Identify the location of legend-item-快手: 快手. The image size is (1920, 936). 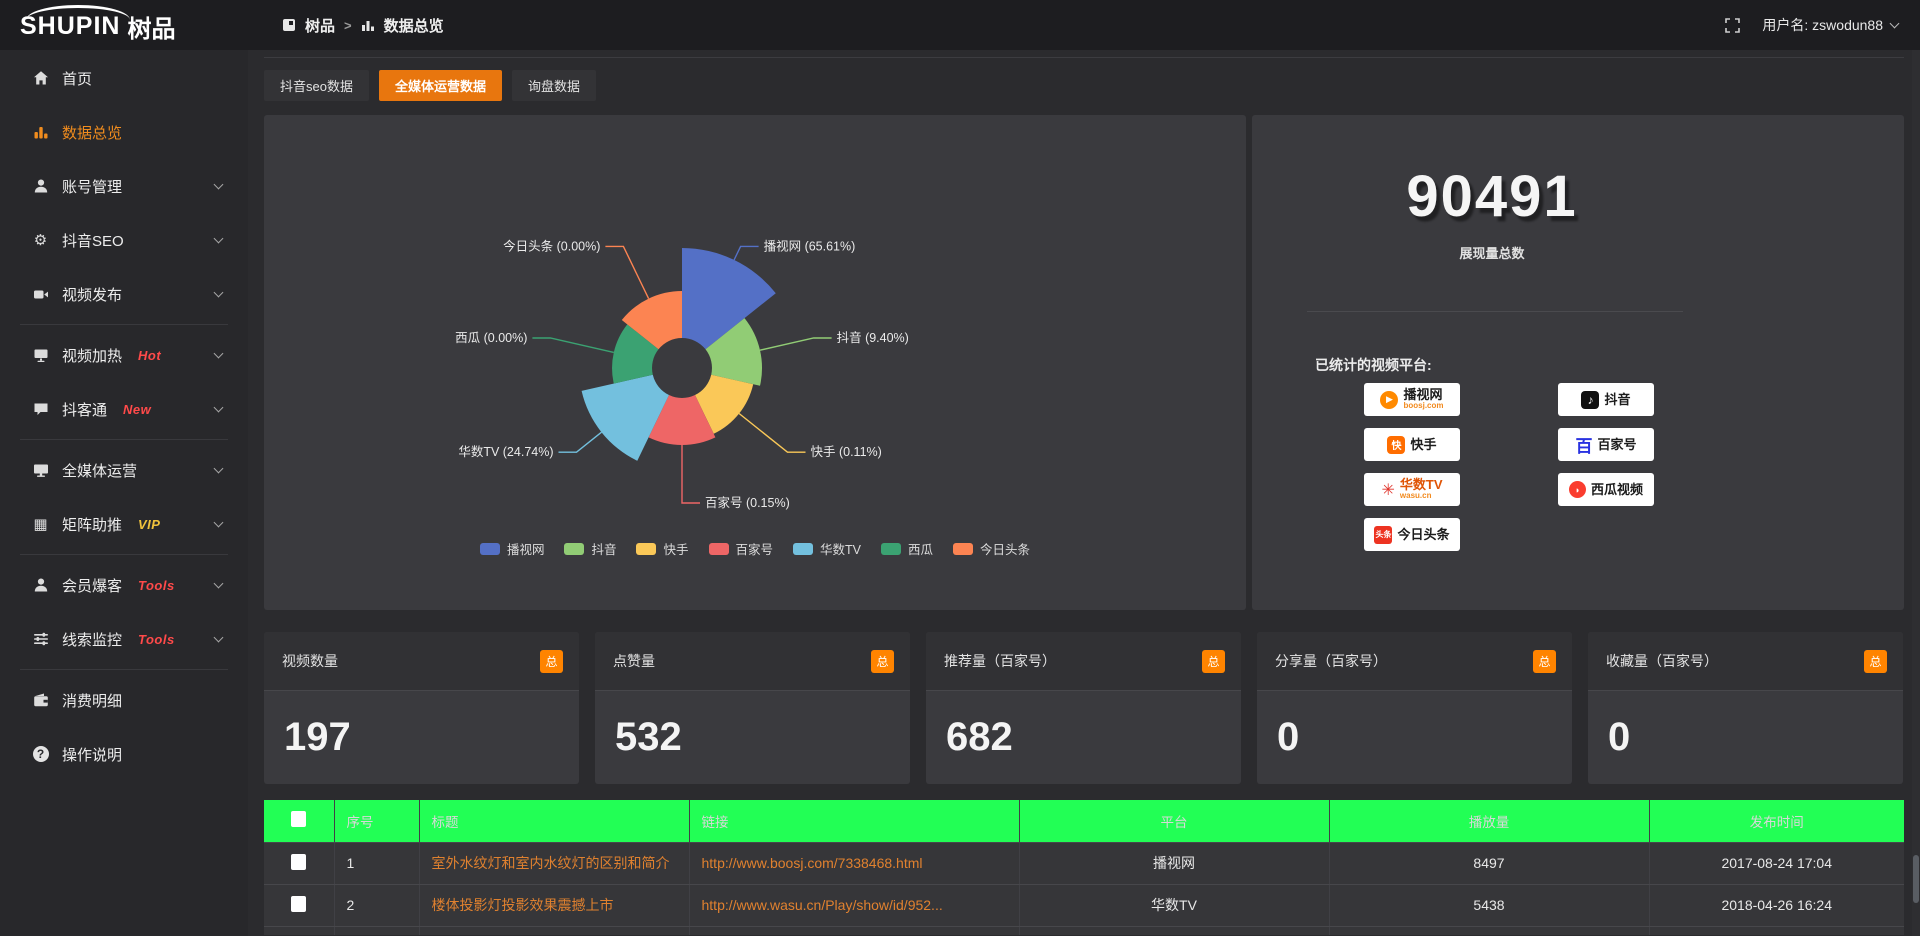
(662, 548).